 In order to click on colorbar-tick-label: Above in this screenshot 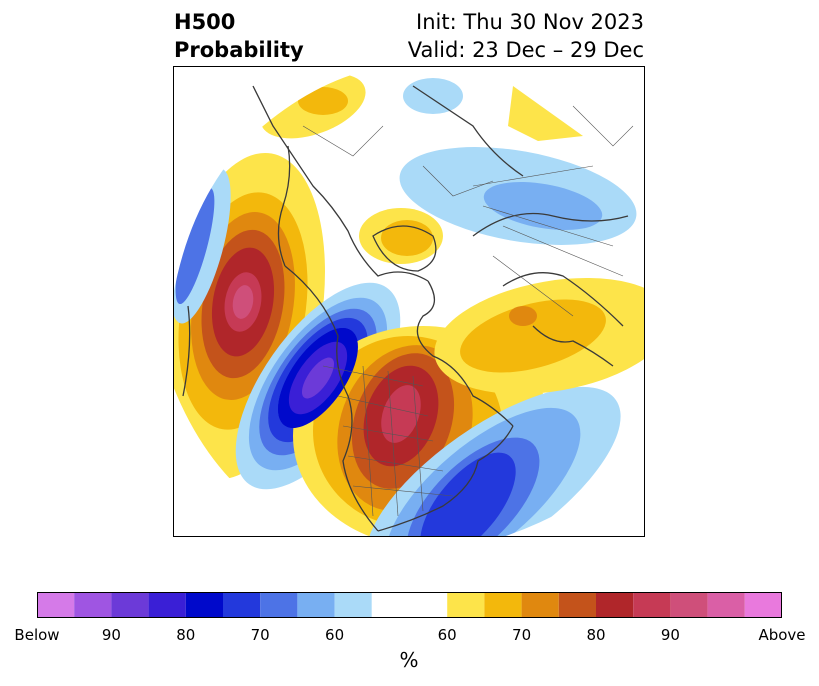, I will do `click(782, 635)`.